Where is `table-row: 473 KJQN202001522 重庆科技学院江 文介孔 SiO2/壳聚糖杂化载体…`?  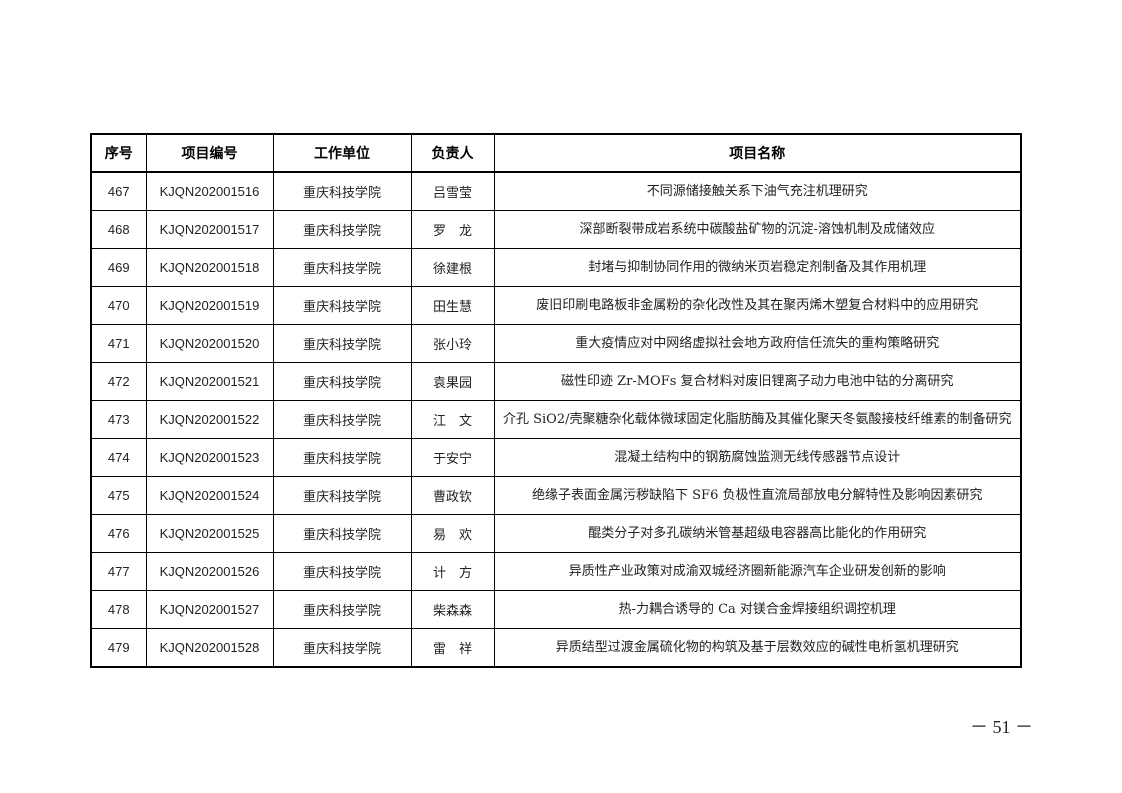
table-row: 473 KJQN202001522 重庆科技学院江 文介孔 SiO2/壳聚糖杂化载体… is located at coordinates (556, 419).